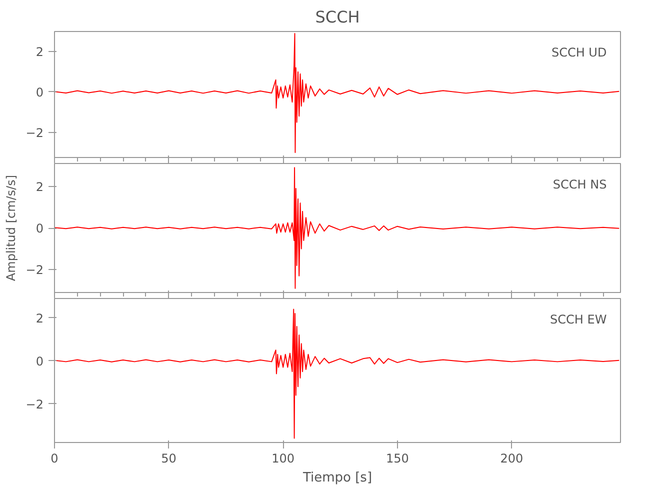 The width and height of the screenshot is (650, 500). Describe the element at coordinates (337, 17) in the screenshot. I see `chart-title: SCCH` at that location.